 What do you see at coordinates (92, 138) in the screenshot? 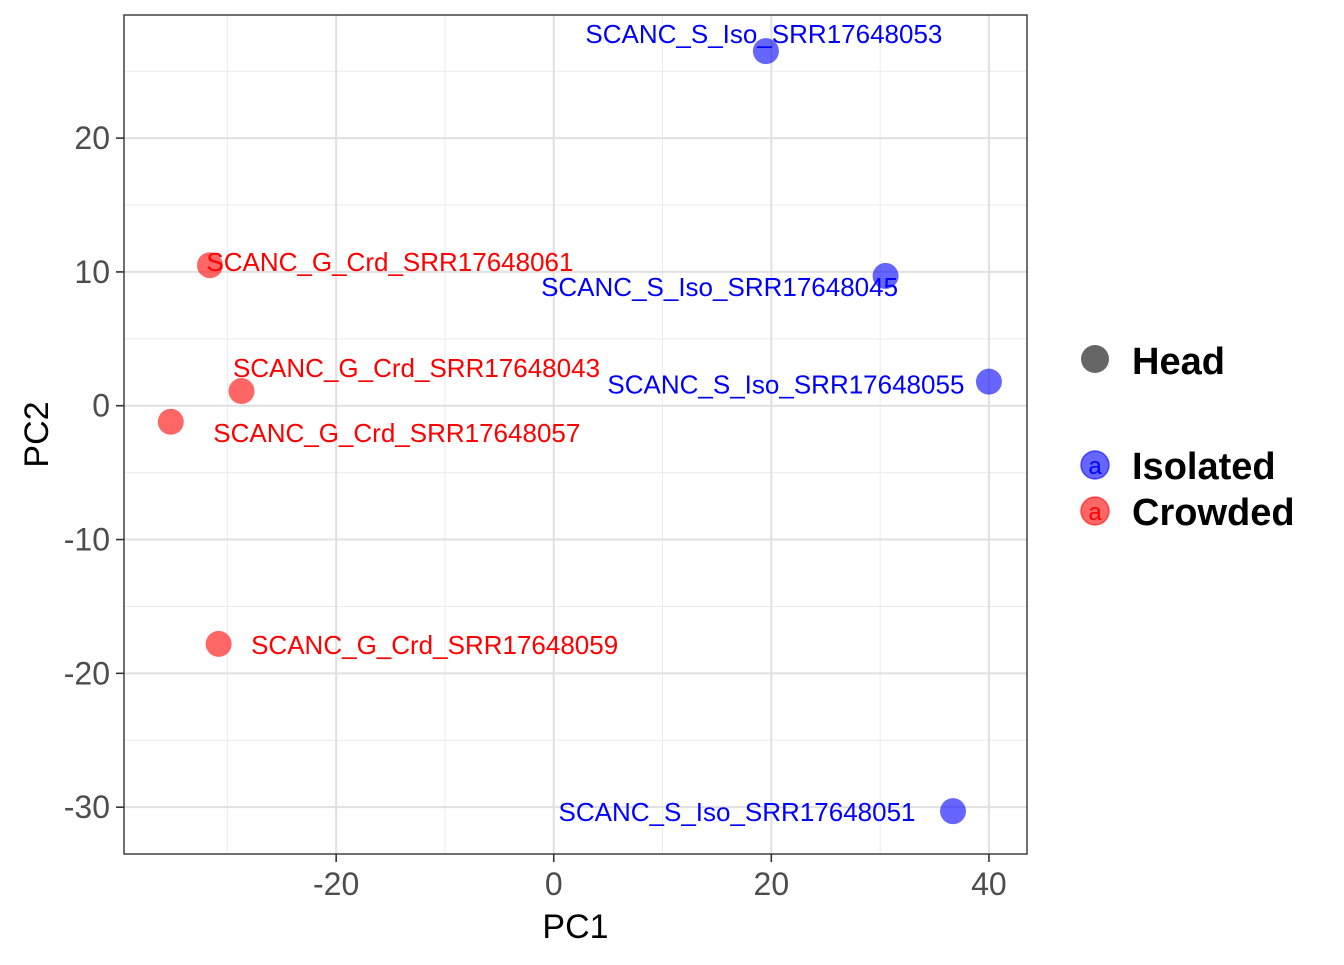
I see `y-tick-label: 20` at bounding box center [92, 138].